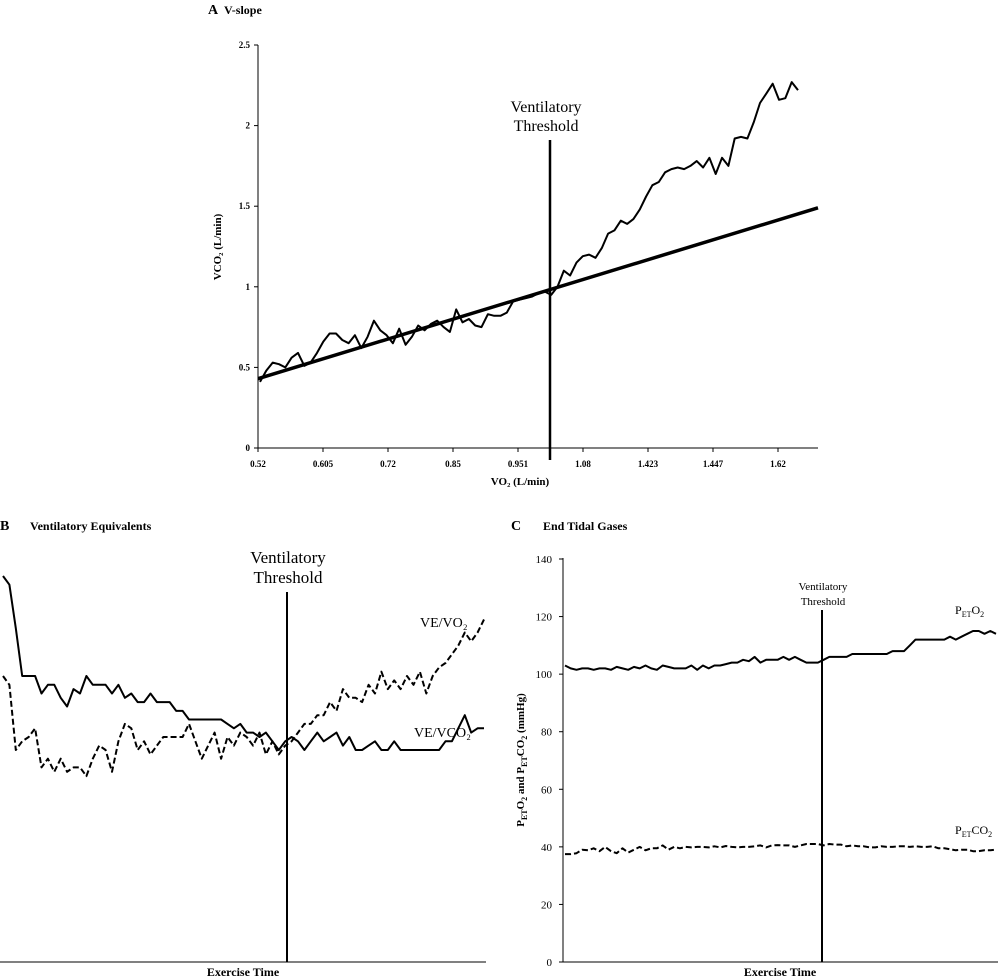  I want to click on panel-b-x-axis-label: Exercise Time, so click(243, 972).